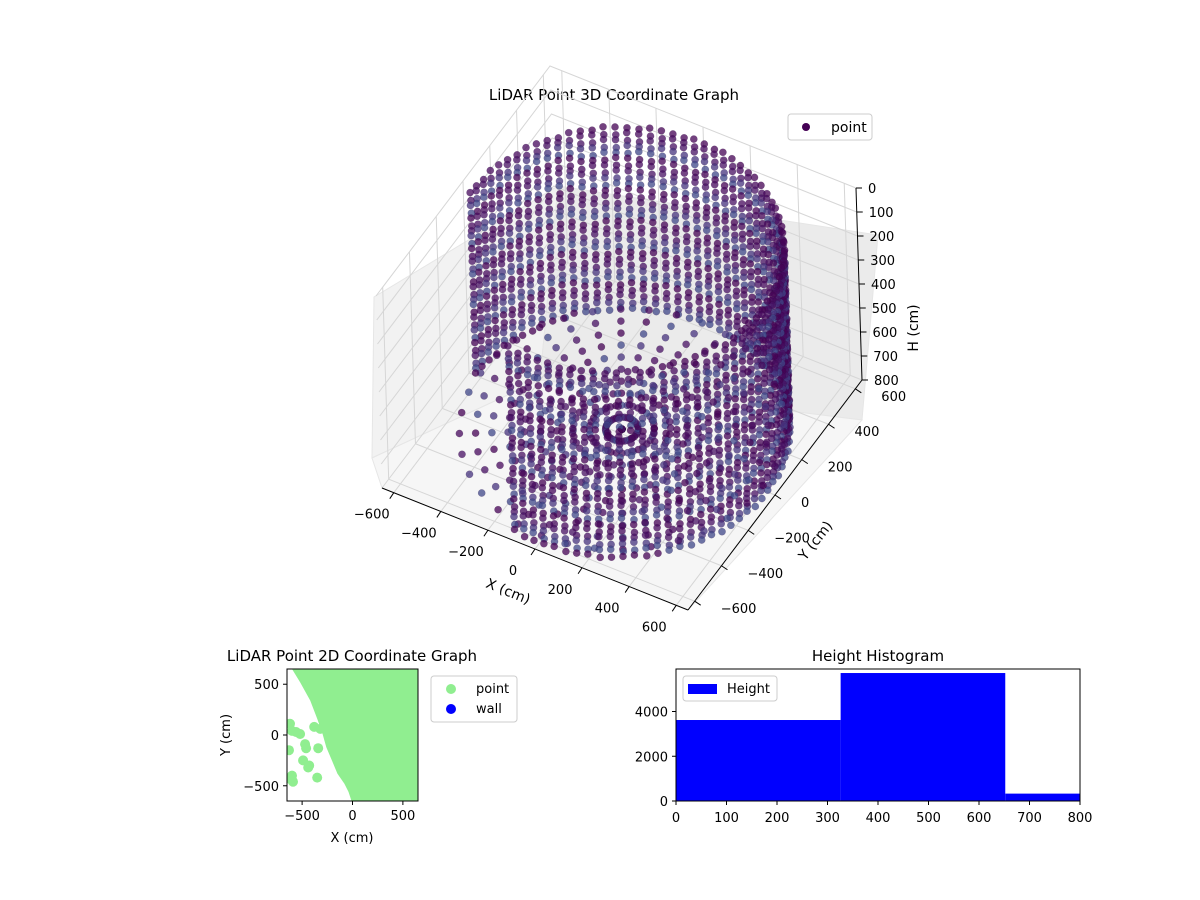 The image size is (1200, 900). What do you see at coordinates (275, 736) in the screenshot?
I see `y-tick-label-2d: 0` at bounding box center [275, 736].